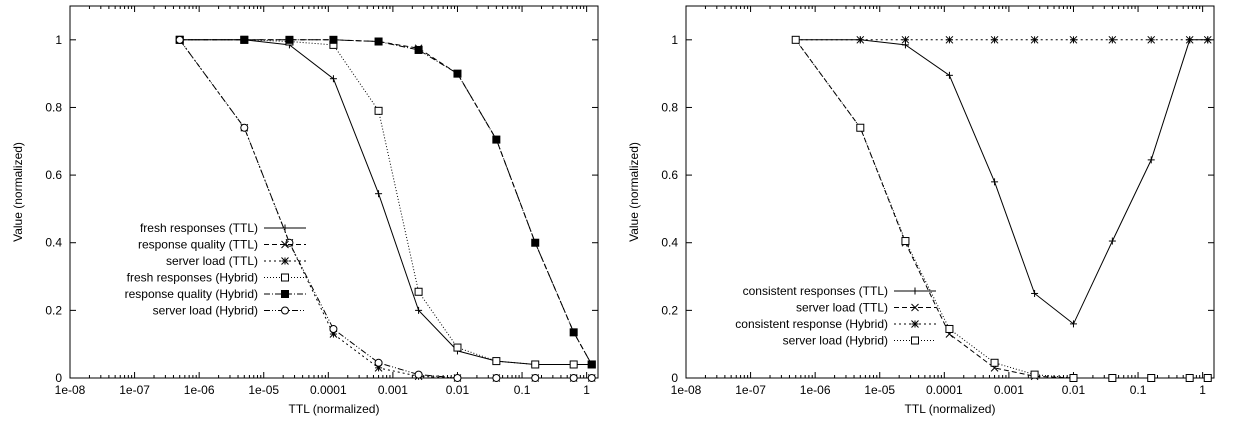 The height and width of the screenshot is (427, 1233). What do you see at coordinates (58, 378) in the screenshot?
I see `y-tick-label: 0` at bounding box center [58, 378].